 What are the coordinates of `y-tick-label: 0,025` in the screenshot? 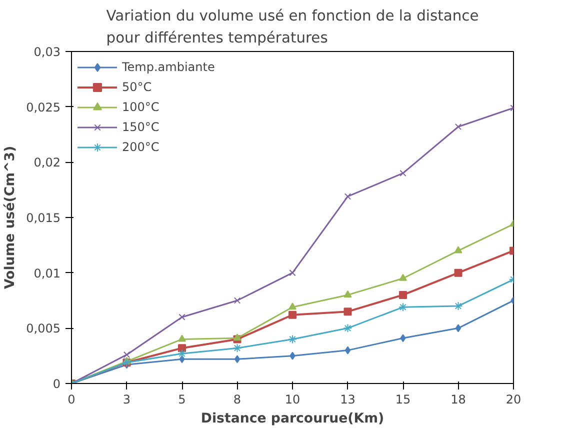 It's located at (43, 107).